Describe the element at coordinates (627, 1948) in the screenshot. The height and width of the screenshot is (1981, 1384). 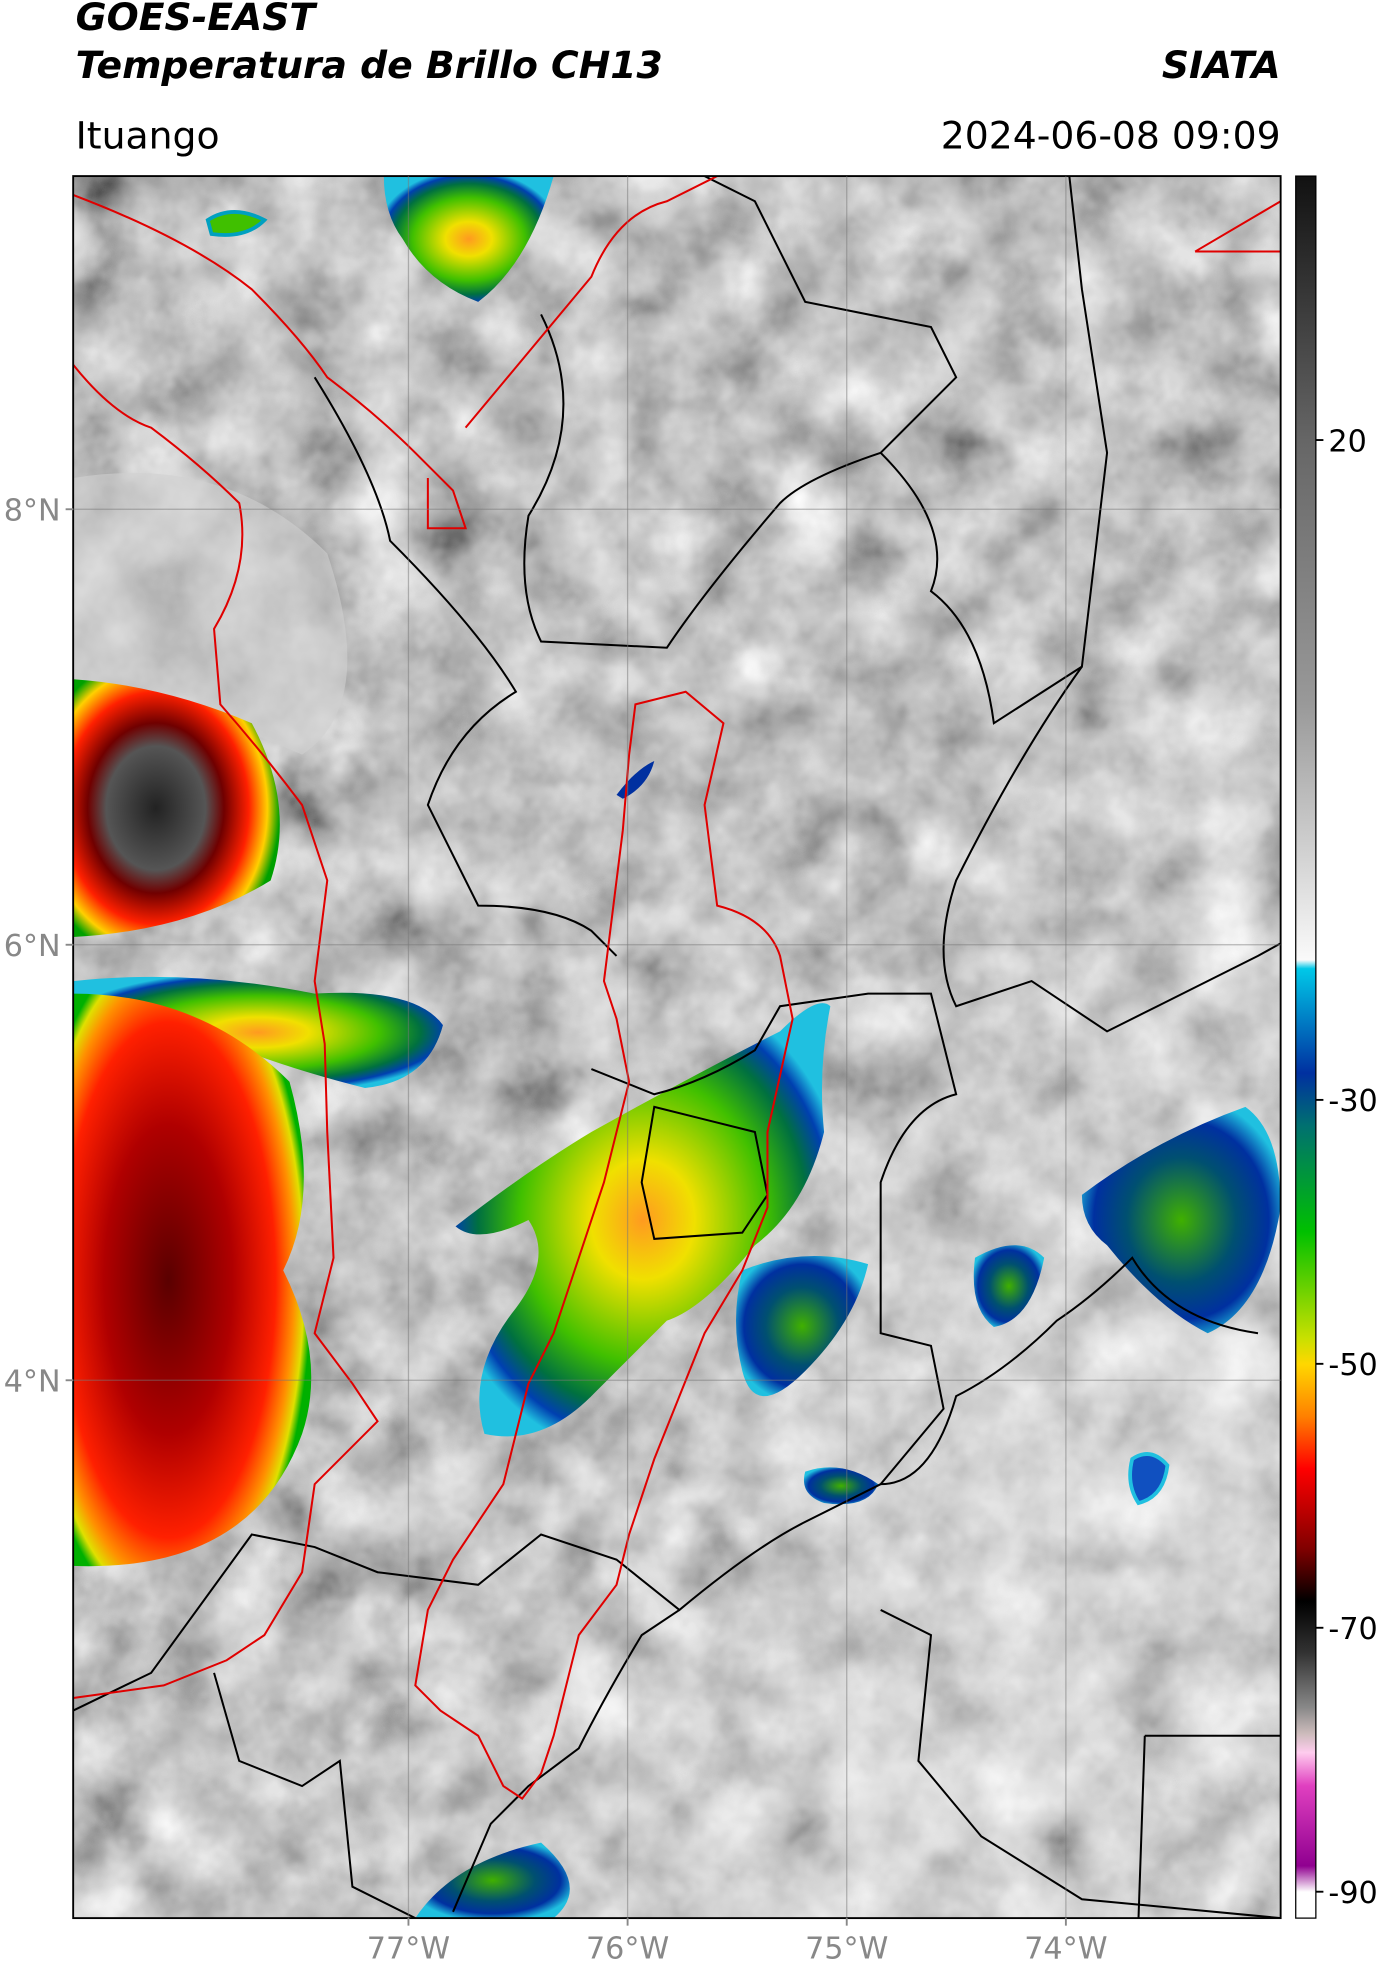
I see `x-tick-label: 76°W` at that location.